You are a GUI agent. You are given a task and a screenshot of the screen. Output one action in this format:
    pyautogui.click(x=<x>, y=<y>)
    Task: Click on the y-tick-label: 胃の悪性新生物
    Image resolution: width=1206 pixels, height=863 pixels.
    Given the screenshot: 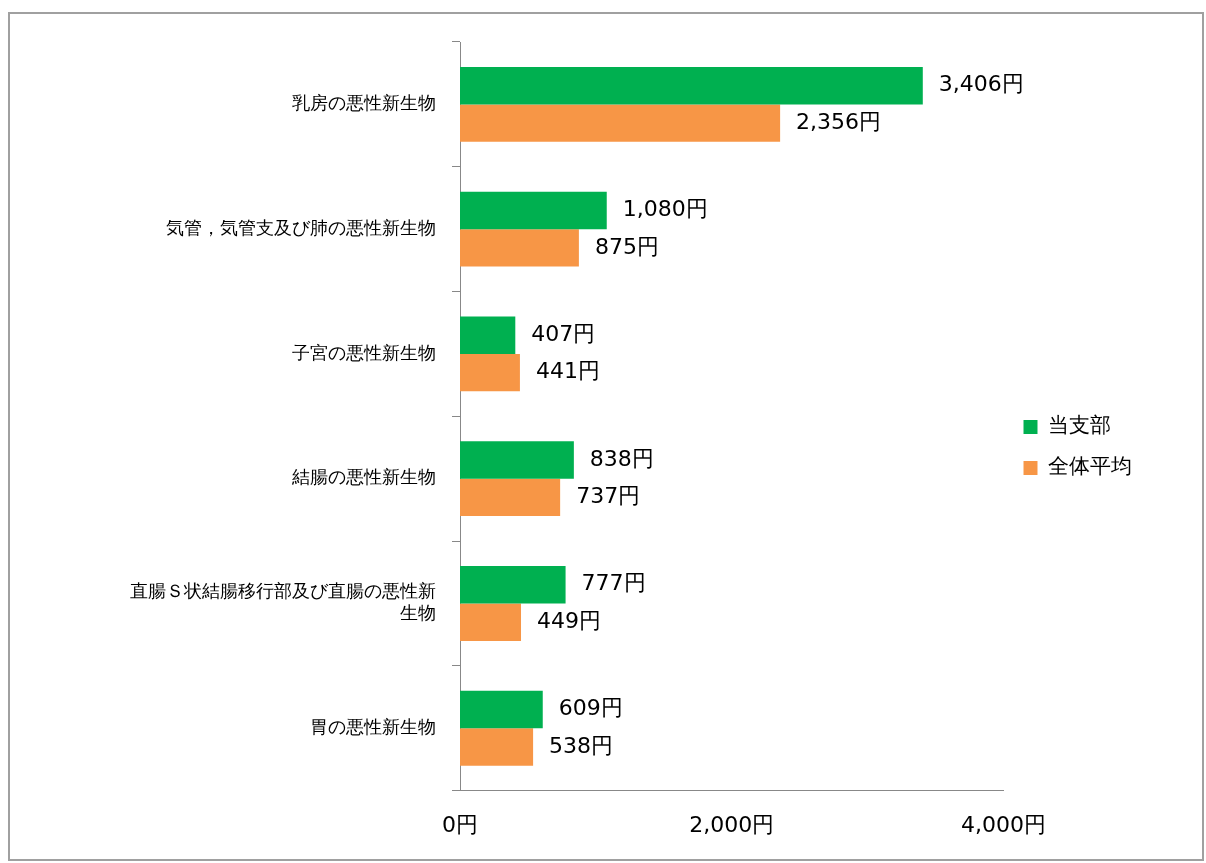 What is the action you would take?
    pyautogui.click(x=373, y=726)
    